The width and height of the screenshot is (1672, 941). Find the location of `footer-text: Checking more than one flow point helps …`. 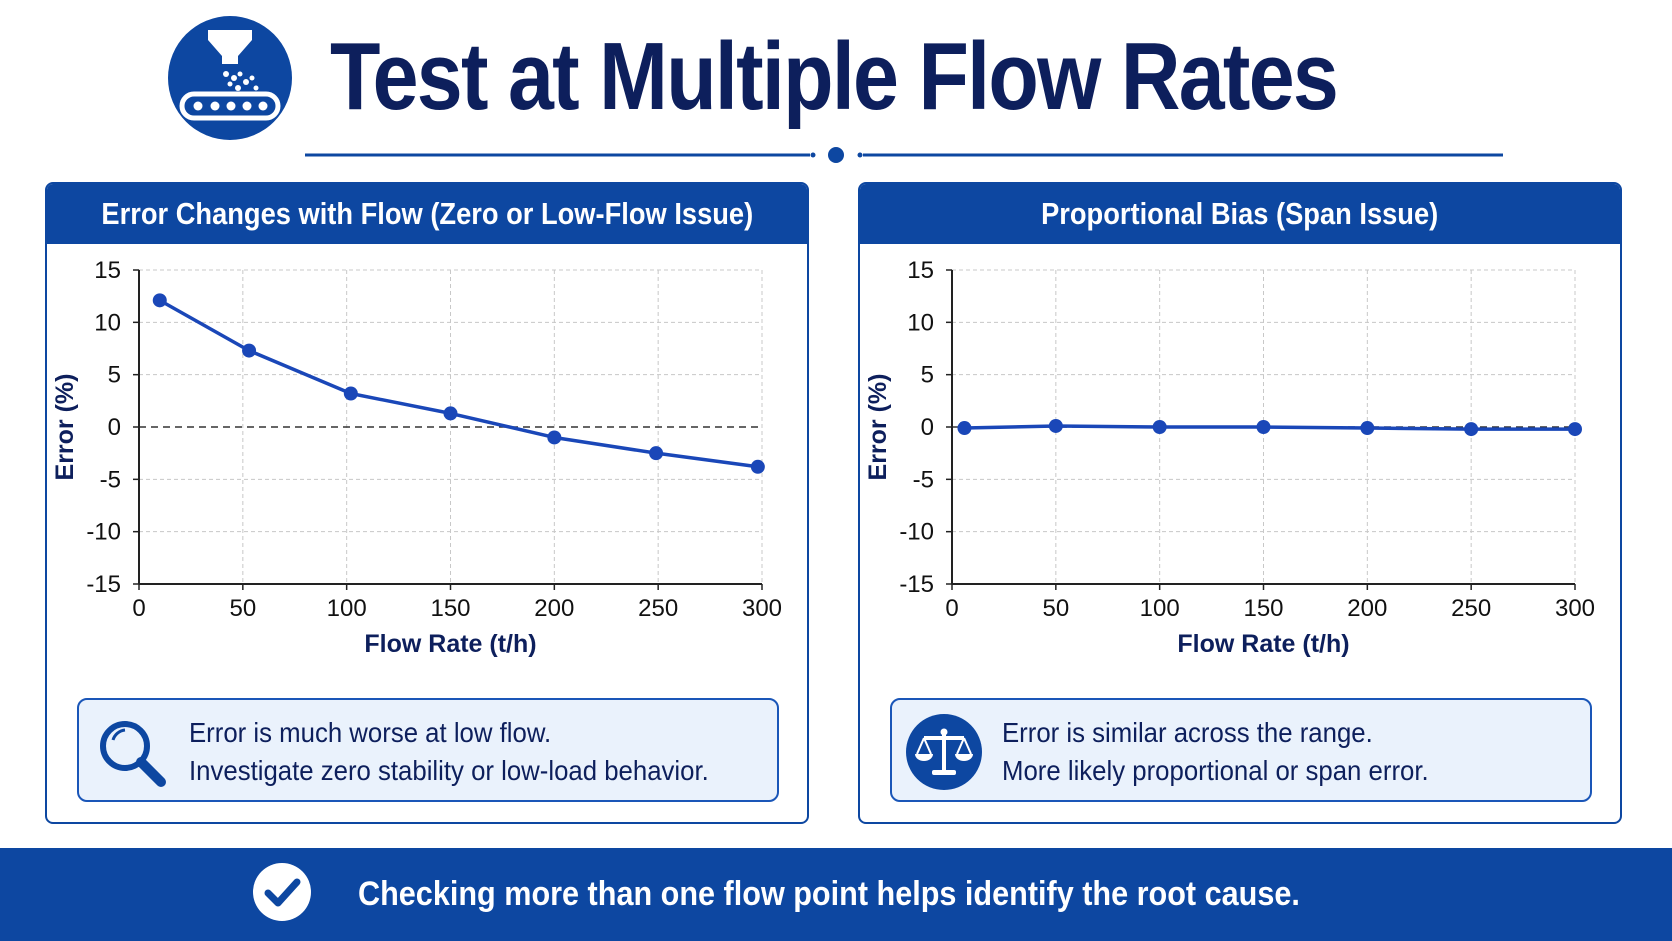

footer-text: Checking more than one flow point helps … is located at coordinates (829, 894).